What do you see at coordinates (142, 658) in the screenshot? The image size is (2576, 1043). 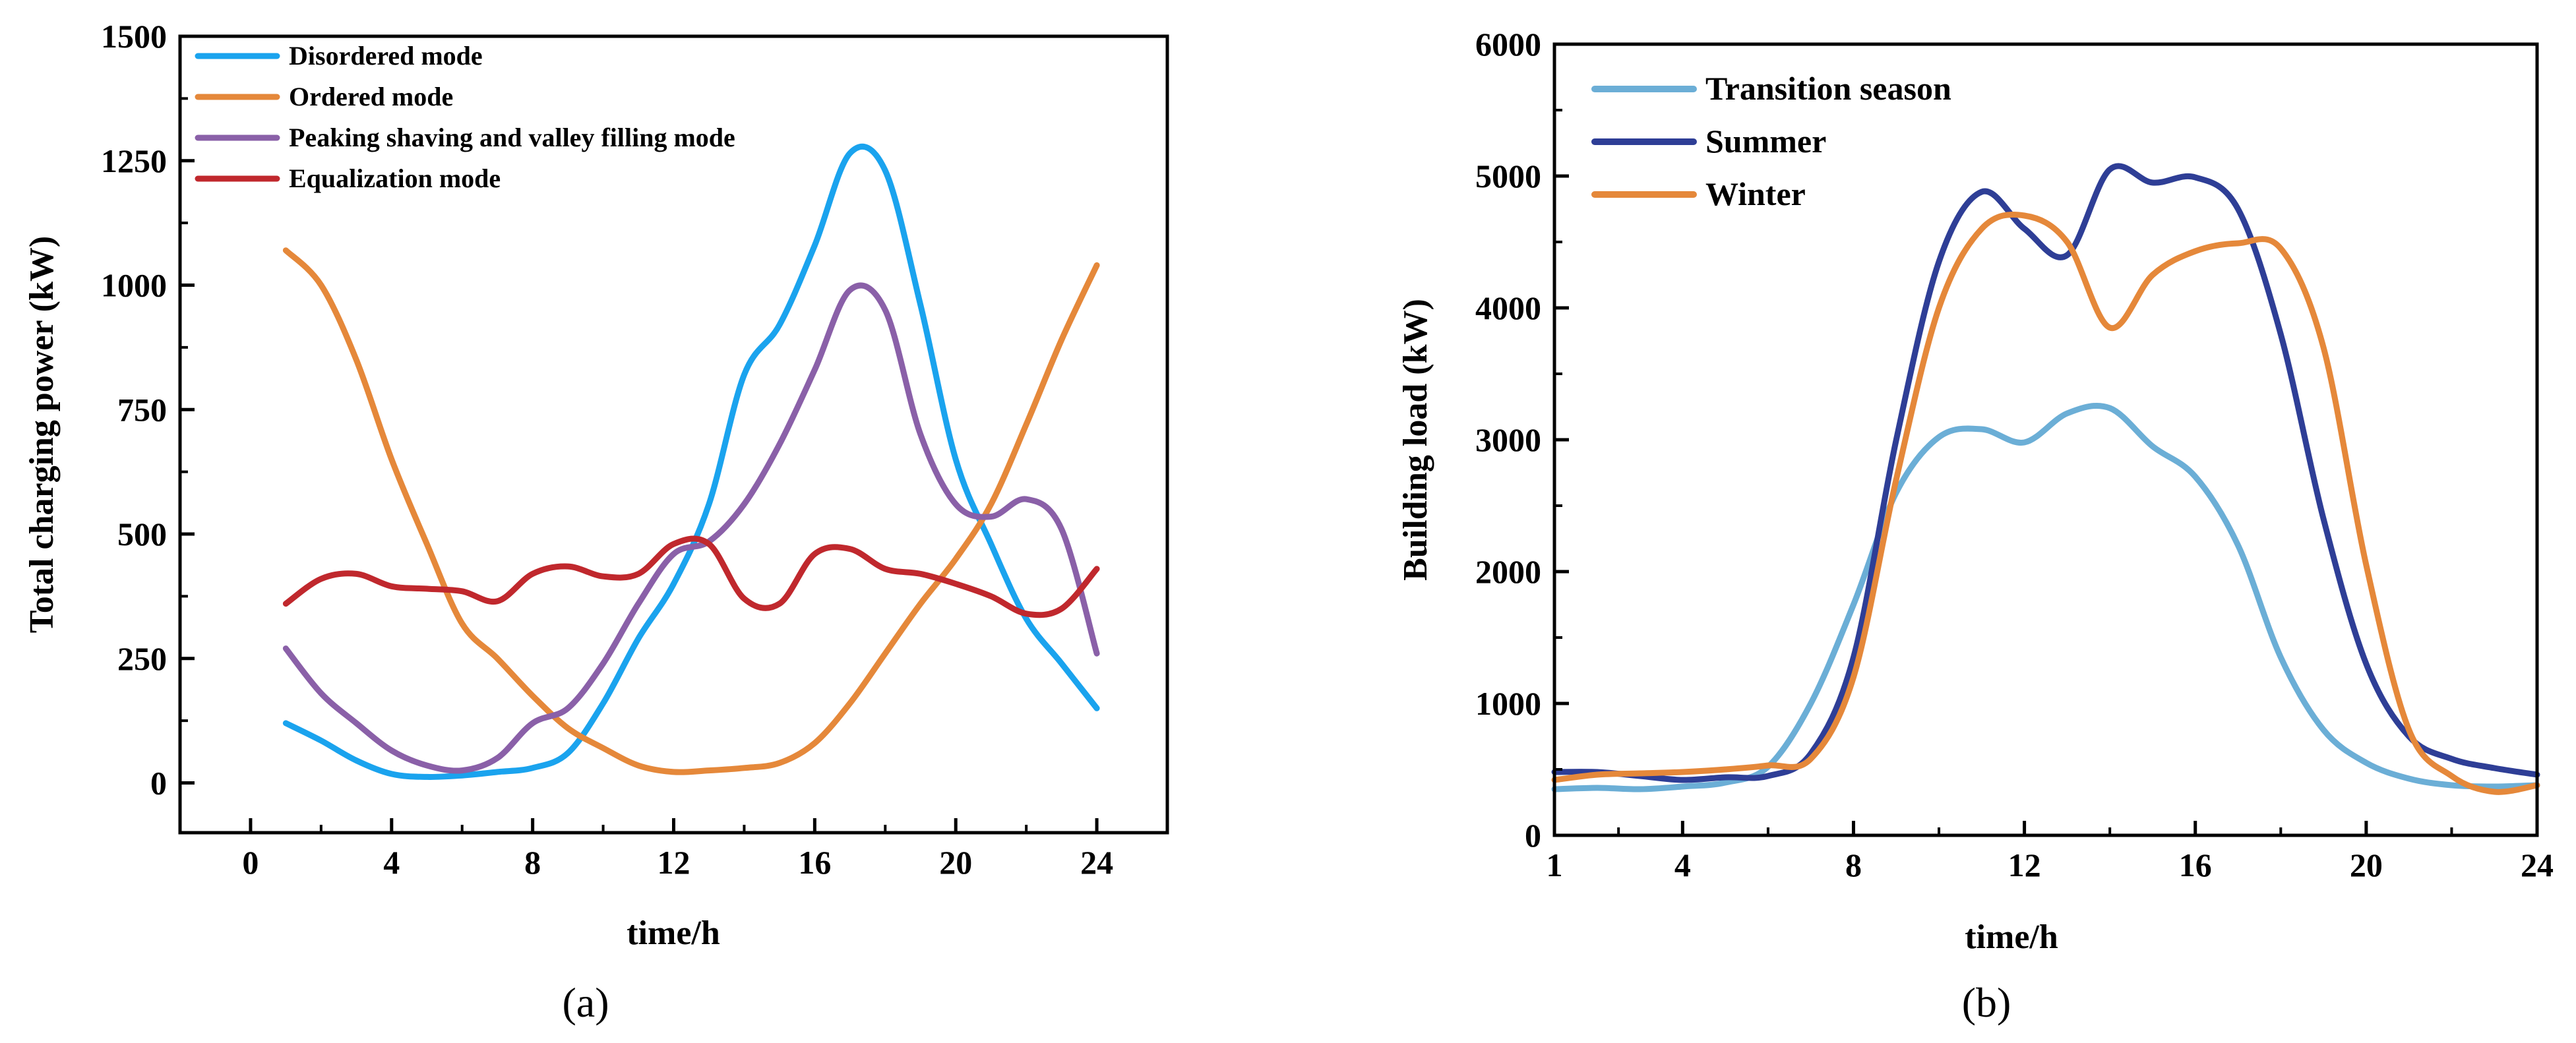 I see `y-tick-label: 250` at bounding box center [142, 658].